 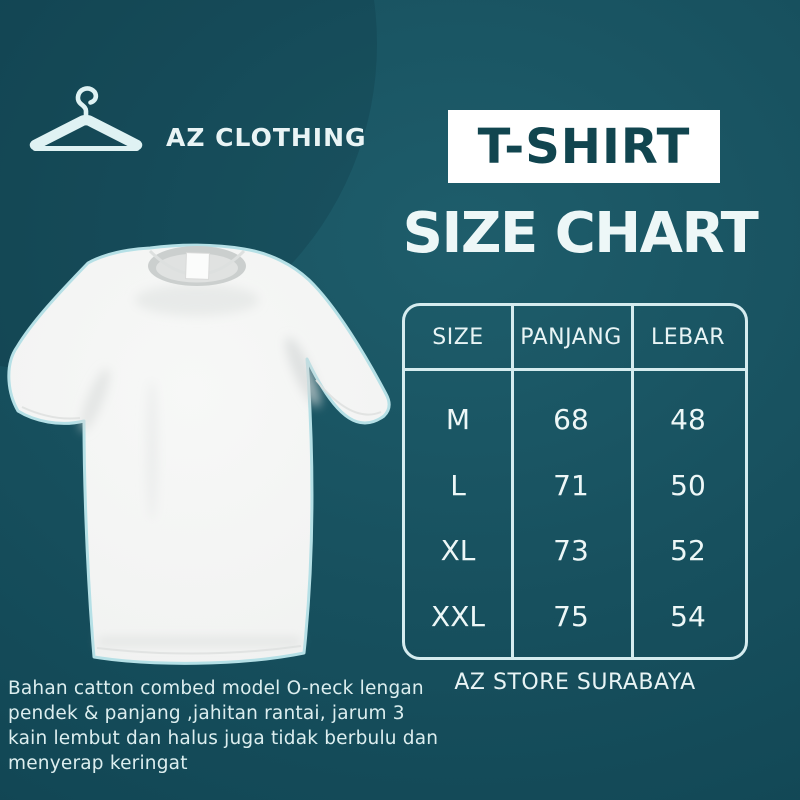 I want to click on store-name: AZ STORE SURABAYA, so click(x=575, y=682).